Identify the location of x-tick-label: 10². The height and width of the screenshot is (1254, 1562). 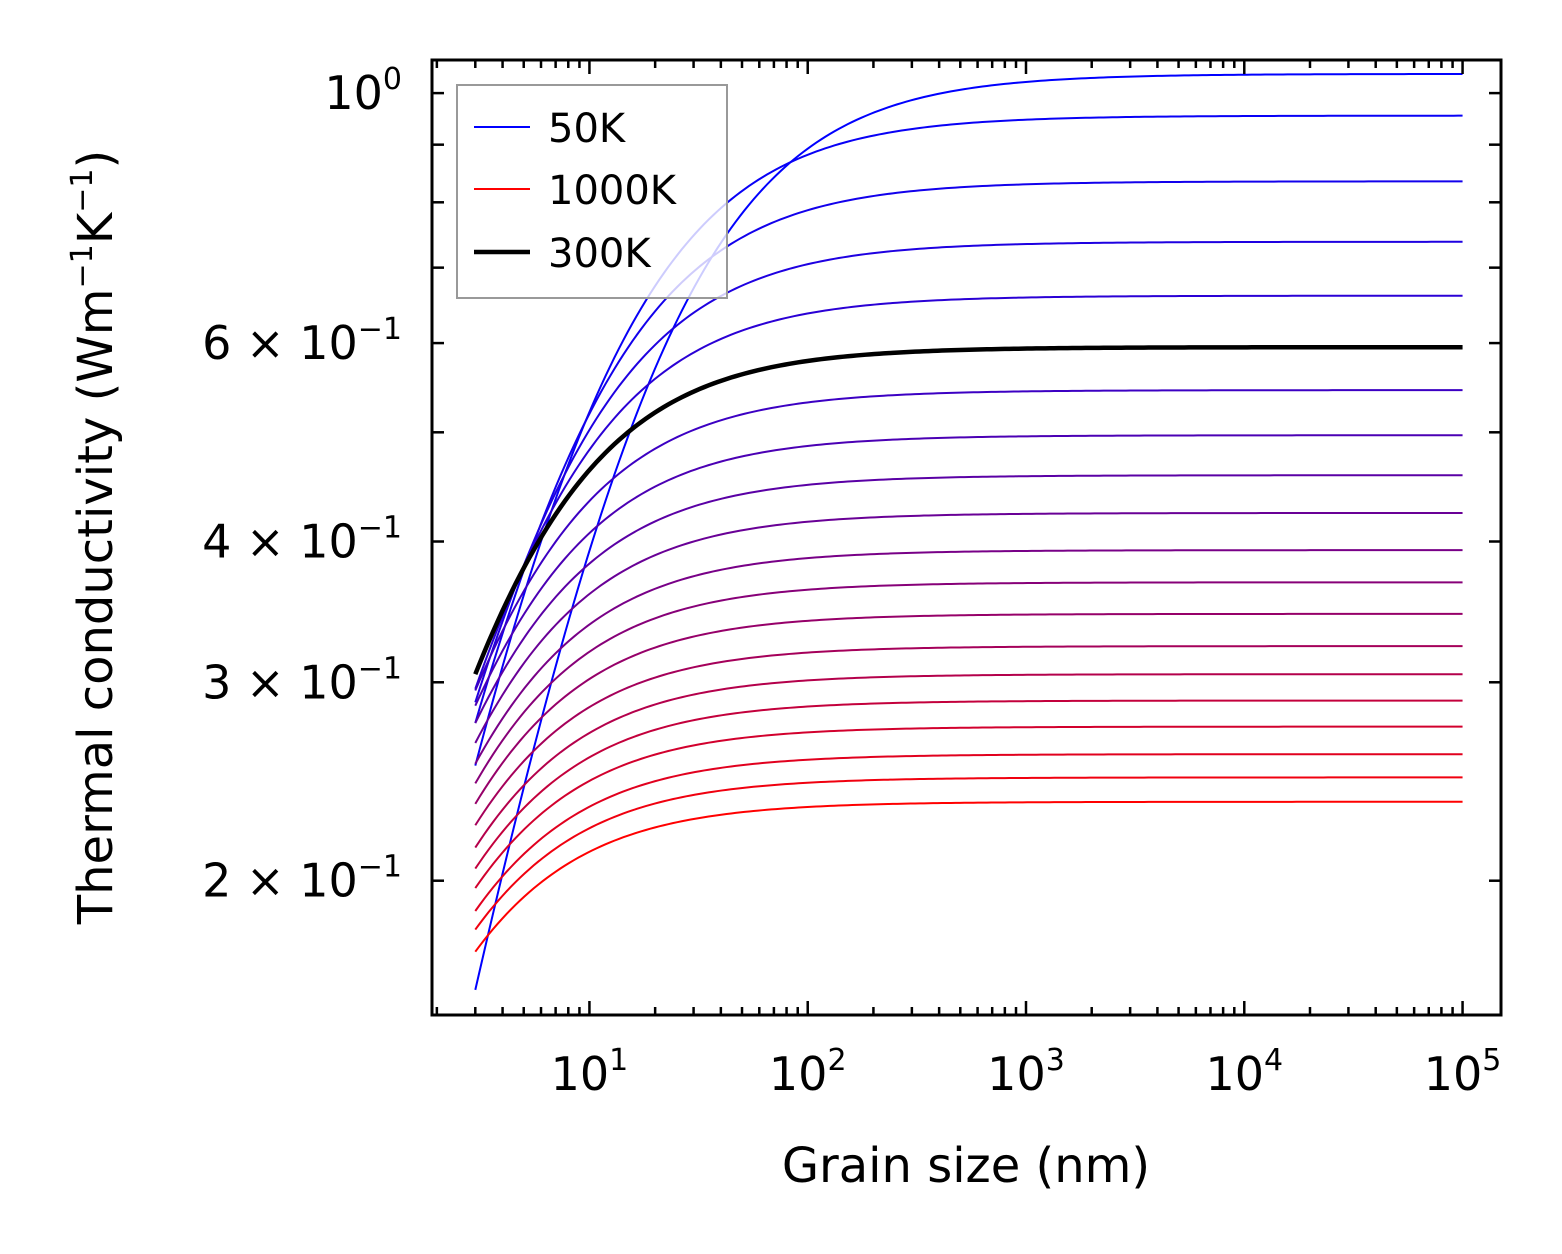
(808, 1072).